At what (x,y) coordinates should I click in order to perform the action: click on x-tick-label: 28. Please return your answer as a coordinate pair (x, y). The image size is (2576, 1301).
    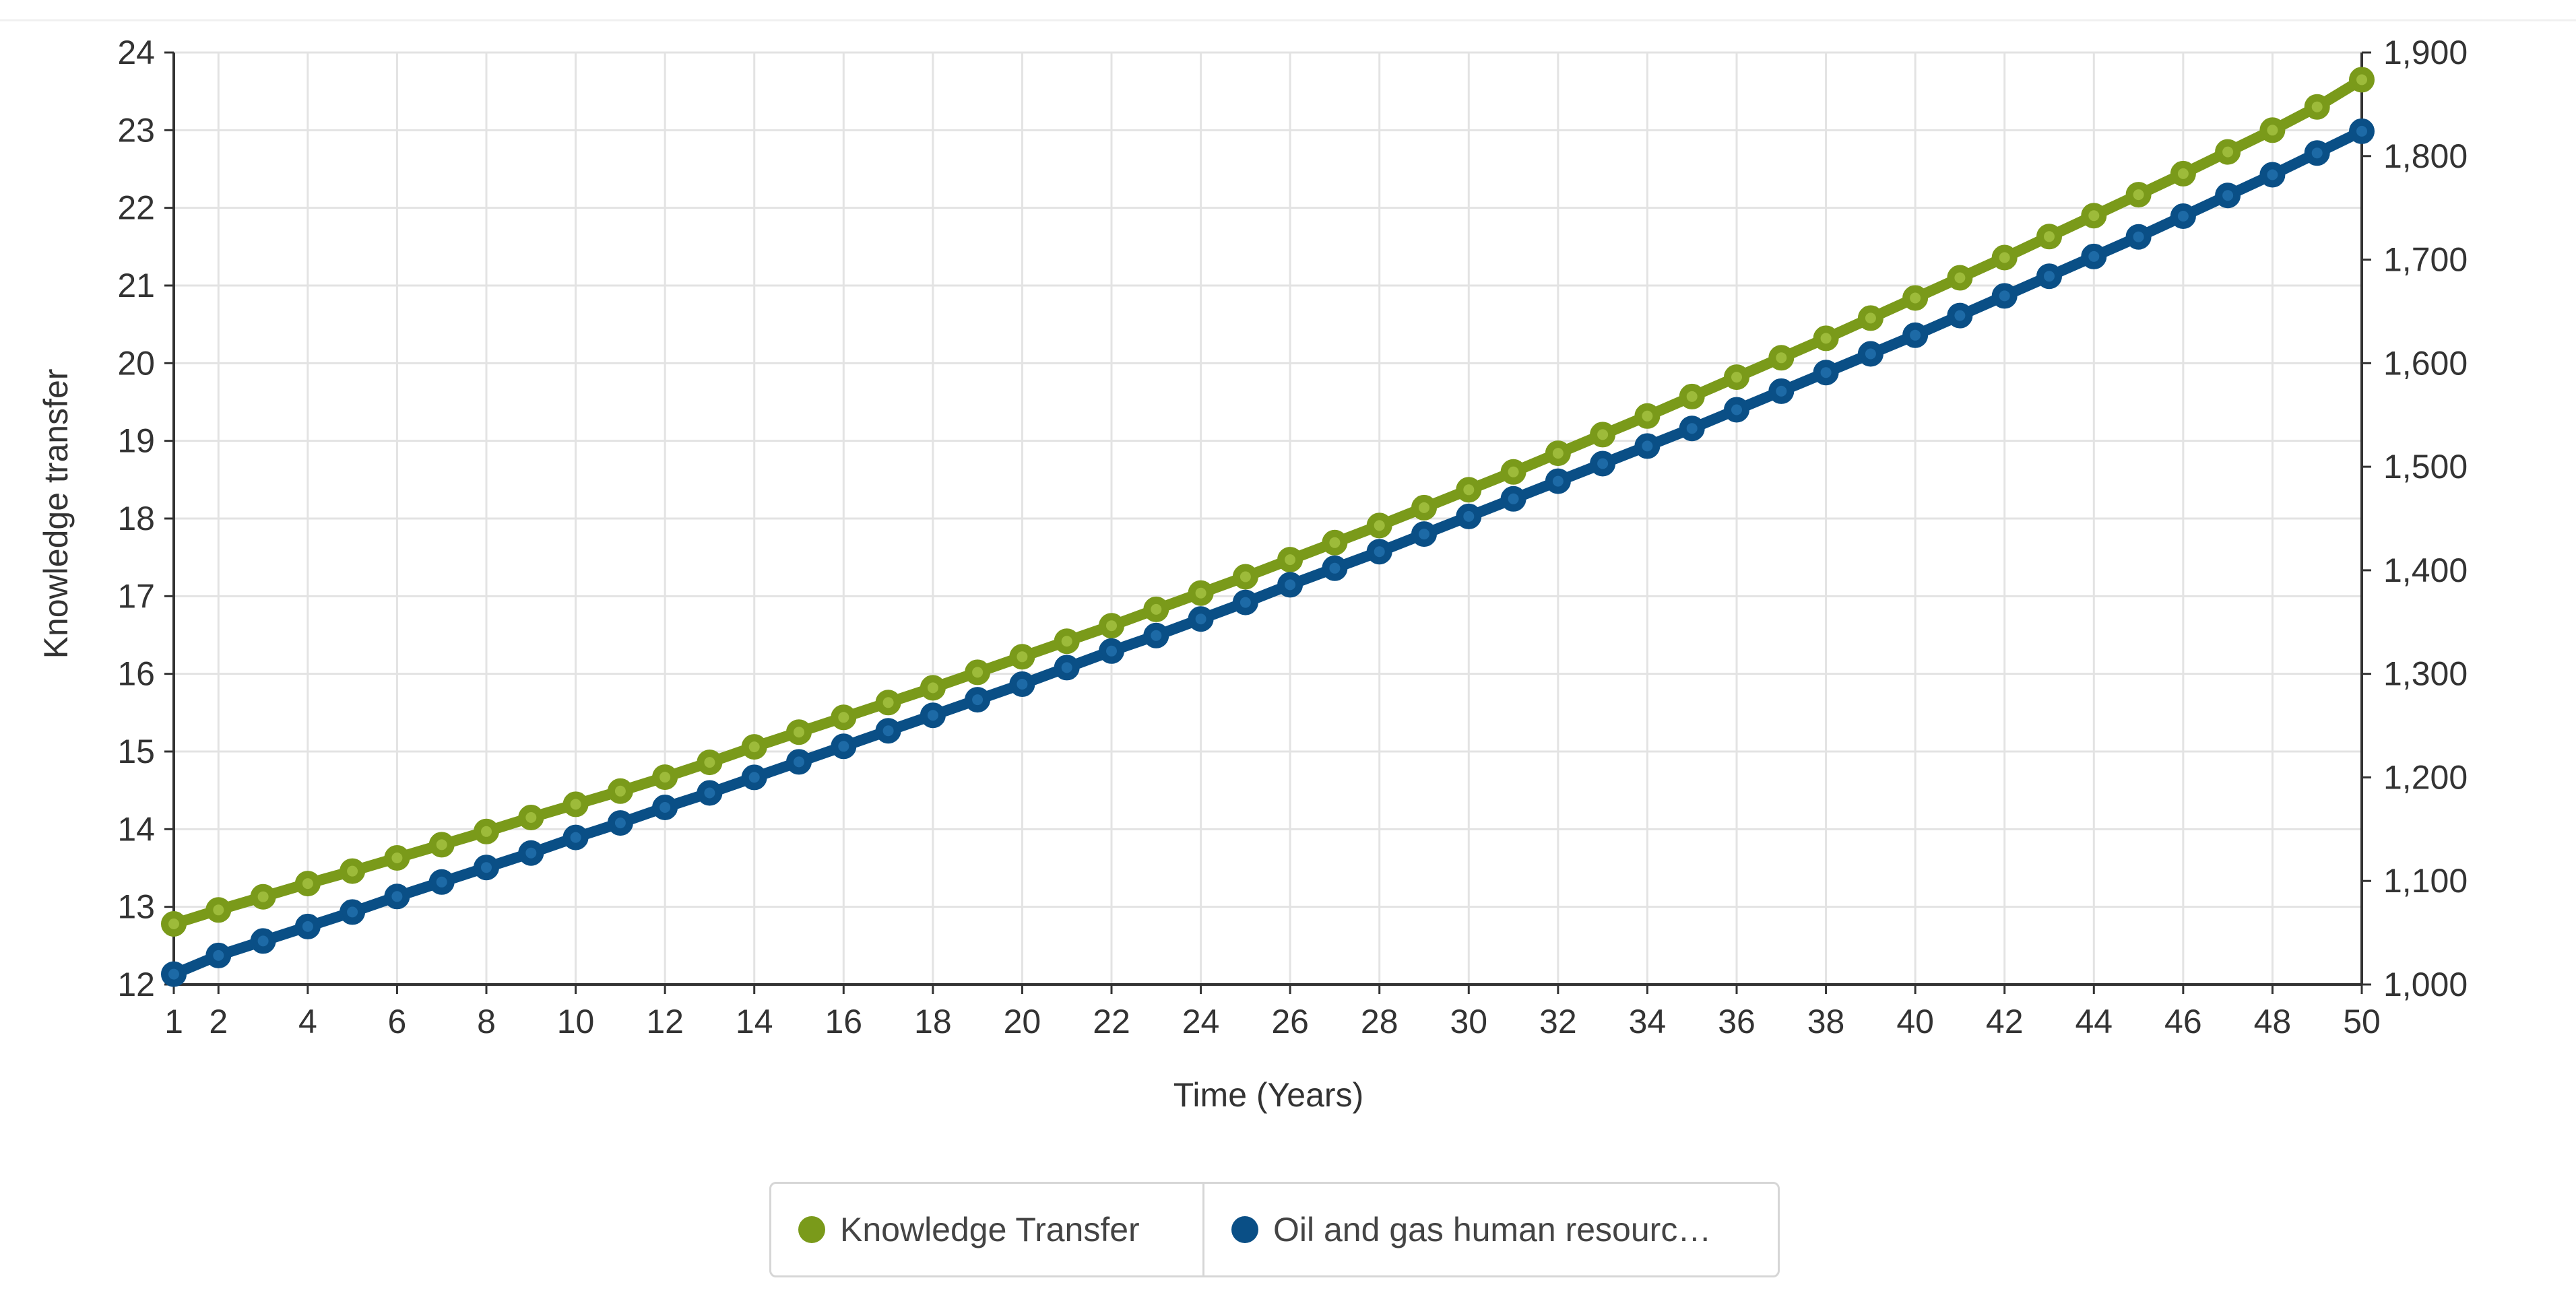
    Looking at the image, I should click on (1380, 1022).